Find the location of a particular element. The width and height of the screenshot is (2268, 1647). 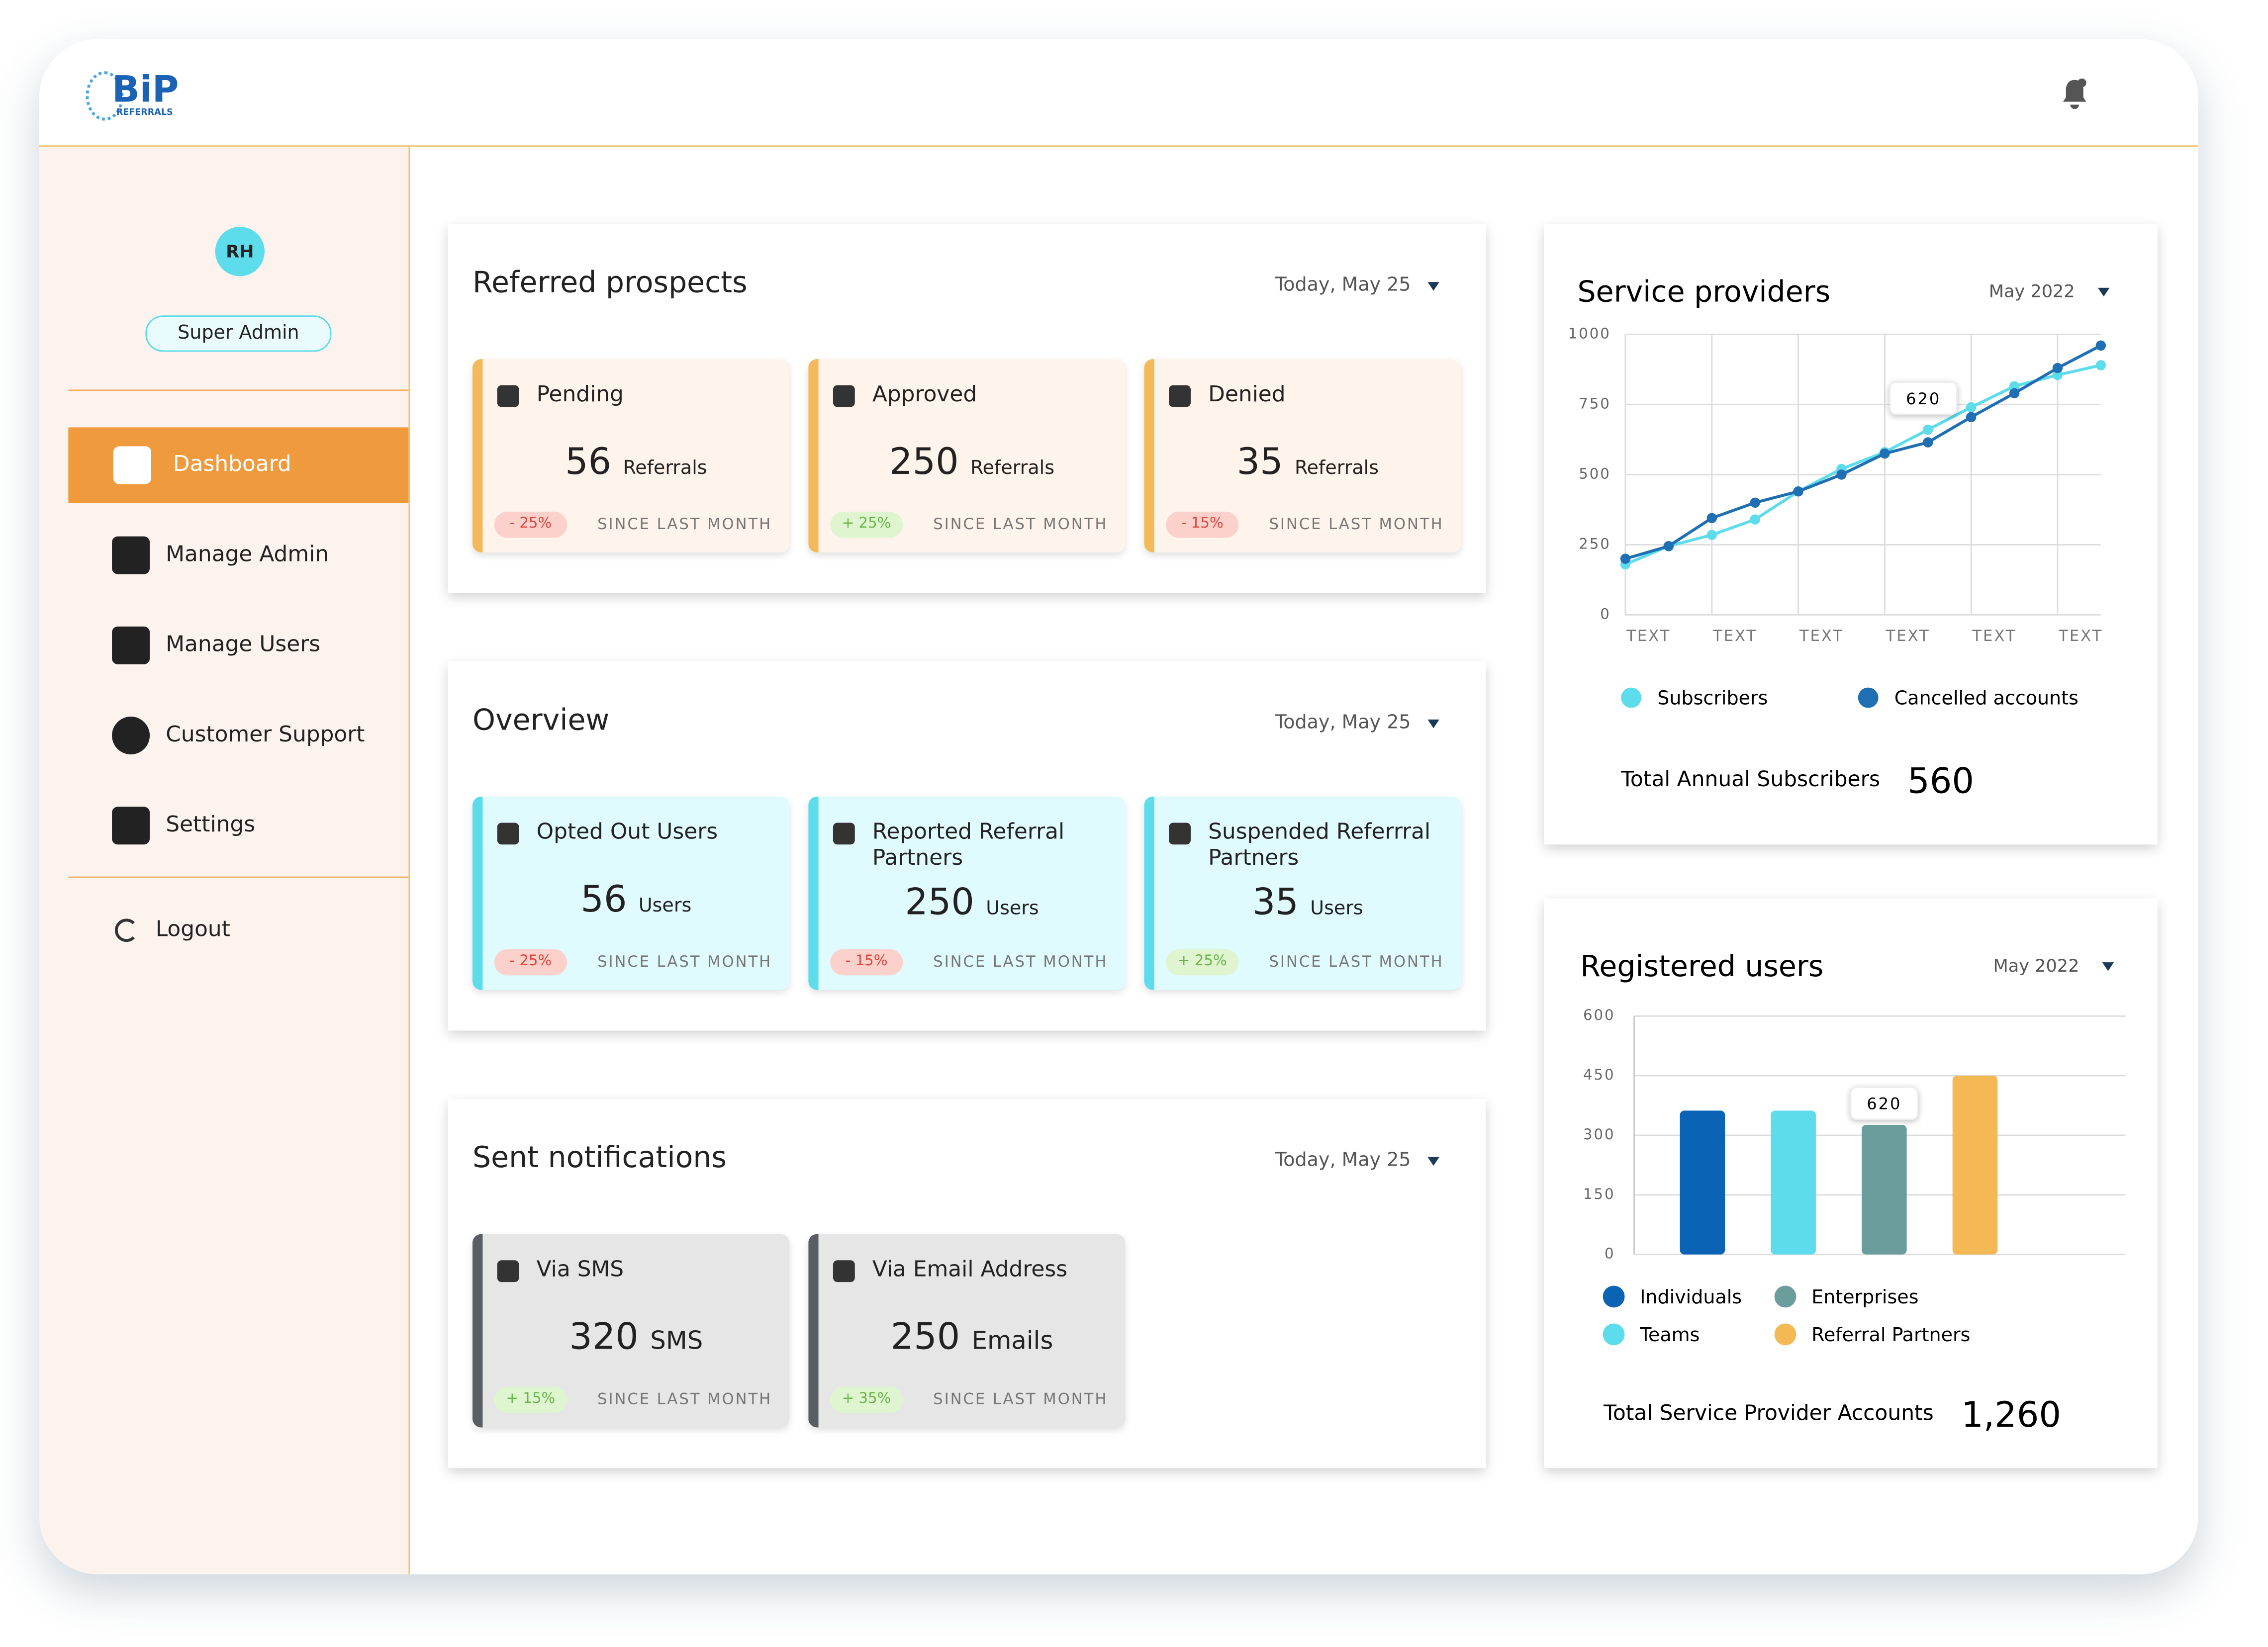

y-tick-label: 250 is located at coordinates (1595, 543).